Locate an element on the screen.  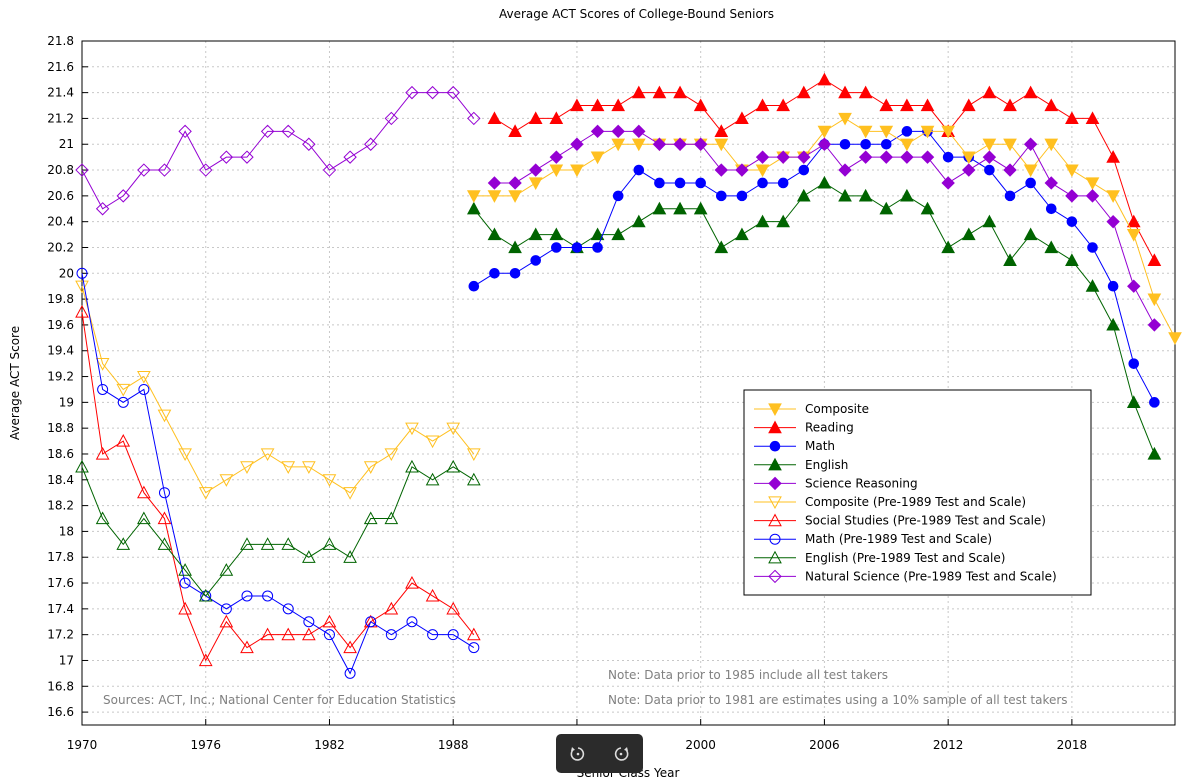
y-tick-label: 21.2 is located at coordinates (60, 118).